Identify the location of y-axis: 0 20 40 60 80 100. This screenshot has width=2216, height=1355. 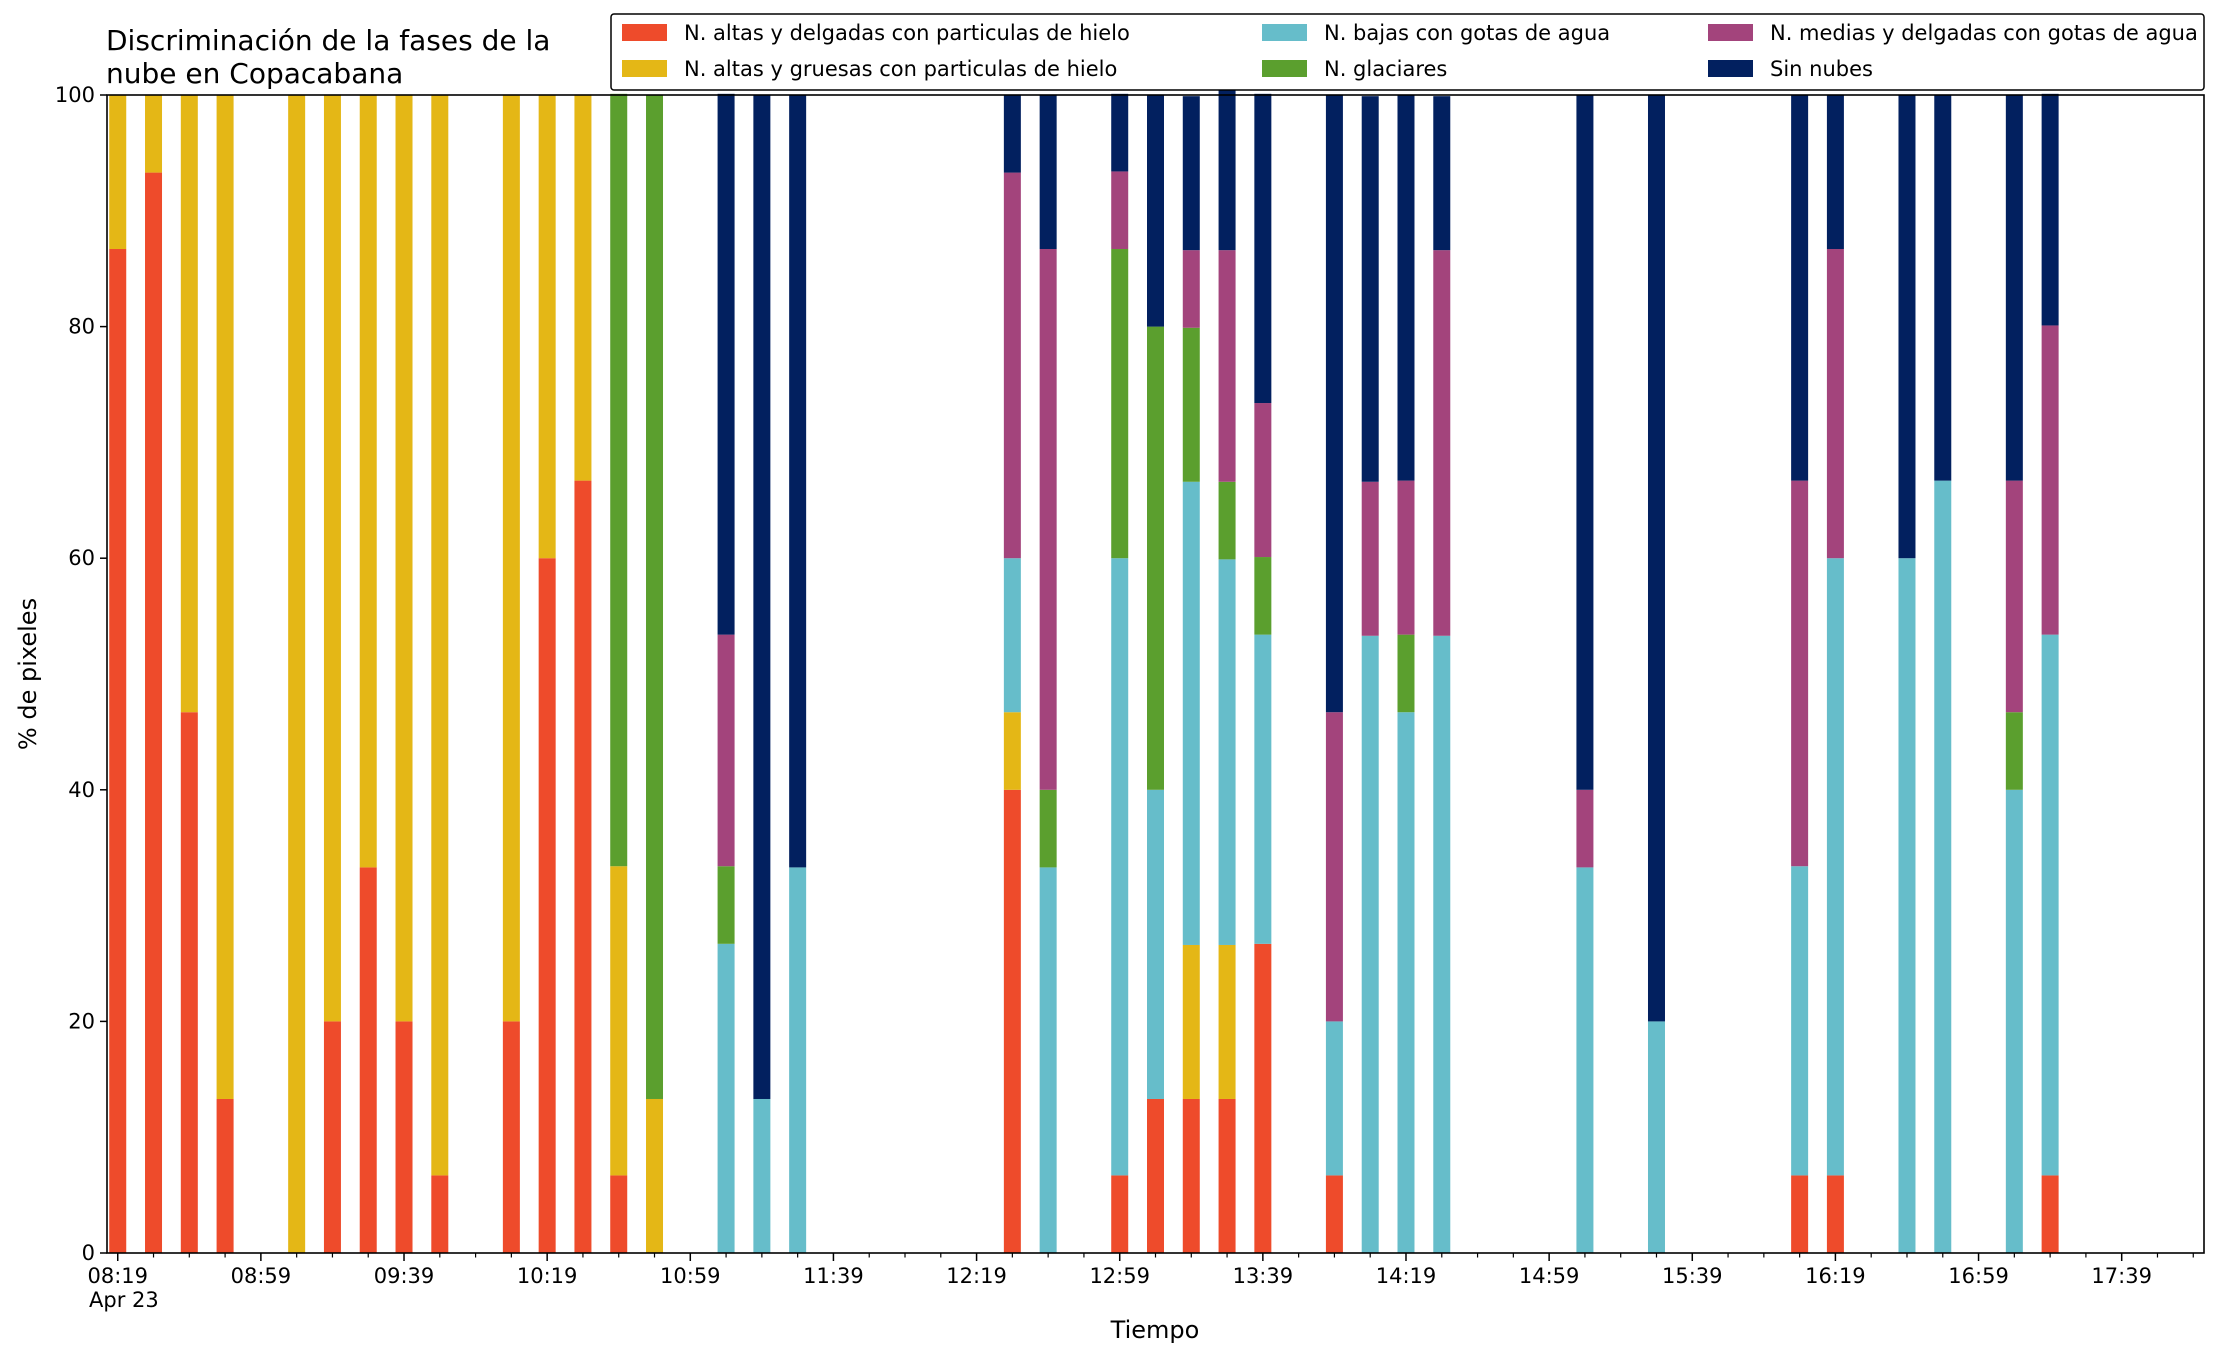
(81, 674).